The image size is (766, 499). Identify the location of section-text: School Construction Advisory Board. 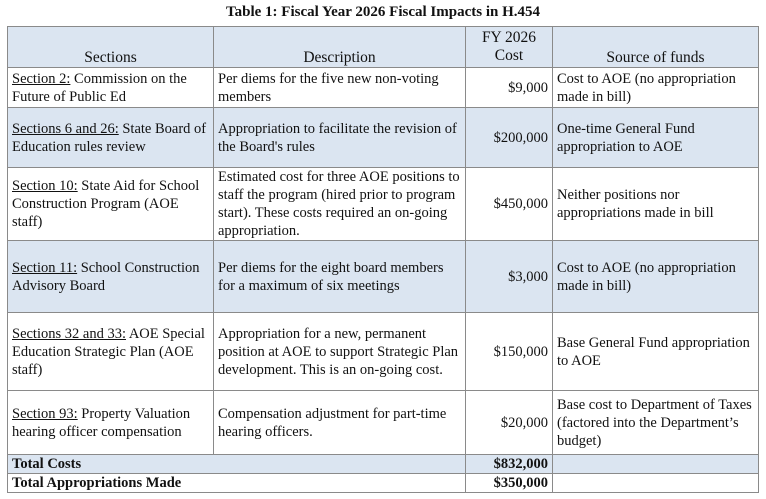
(106, 276).